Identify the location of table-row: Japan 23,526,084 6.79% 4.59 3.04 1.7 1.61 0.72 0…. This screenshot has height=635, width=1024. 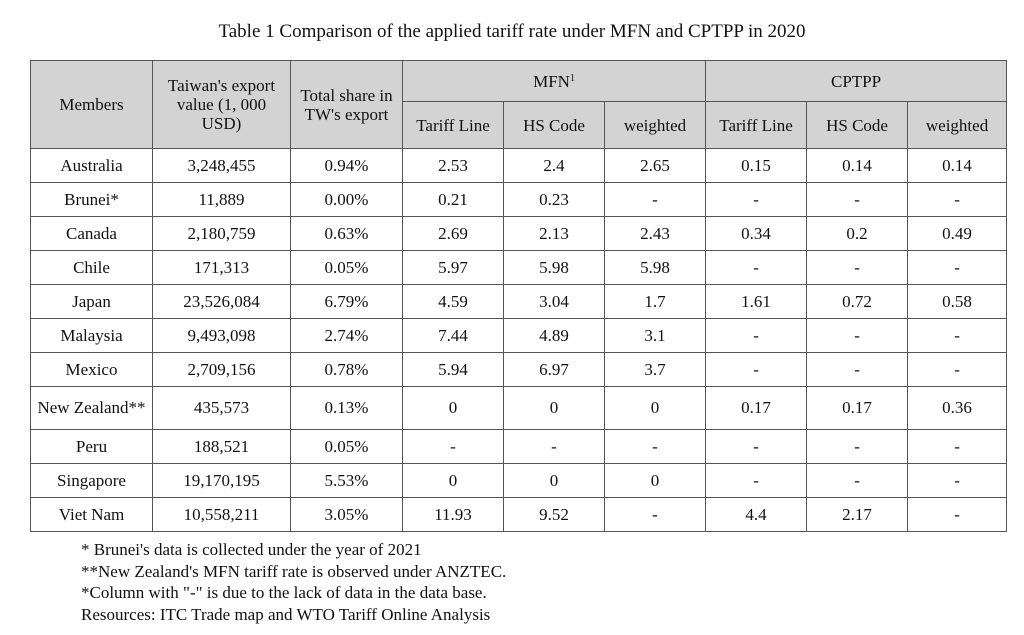
(519, 301).